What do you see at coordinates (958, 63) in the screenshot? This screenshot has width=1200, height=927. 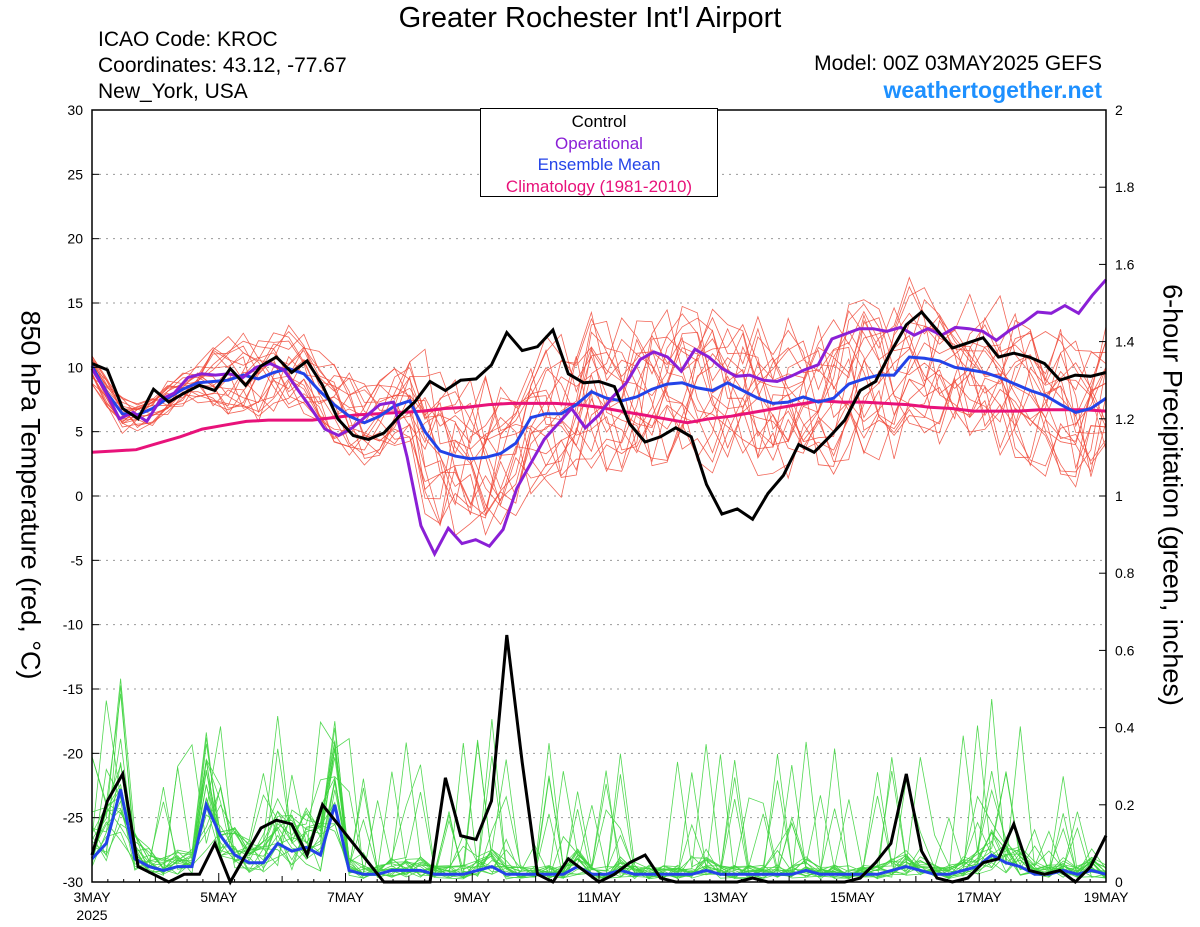 I see `model-run: Model: 00Z 03MAY2025 GEFS` at bounding box center [958, 63].